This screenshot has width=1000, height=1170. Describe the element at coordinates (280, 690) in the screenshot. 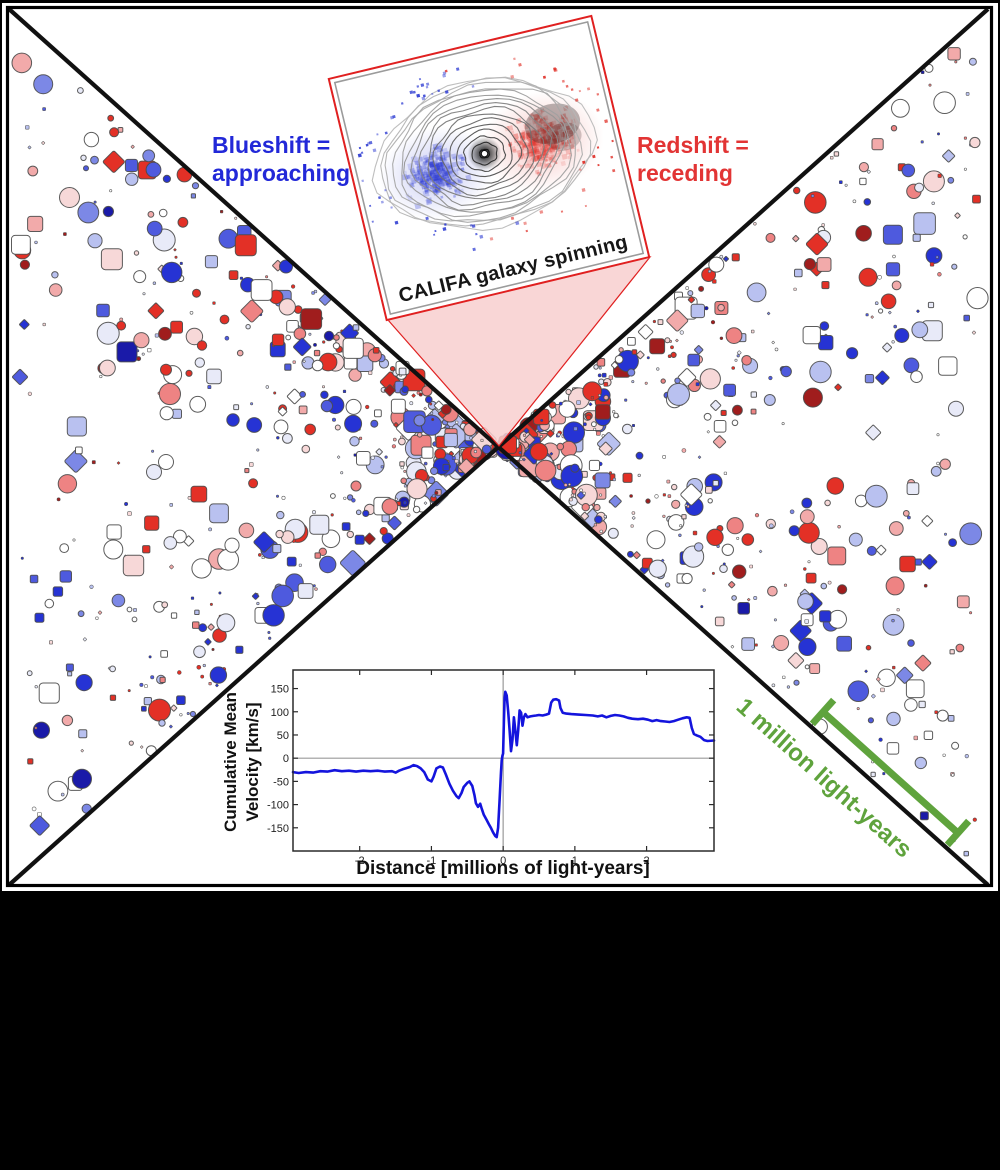

I see `chart-ytick-label: 150` at that location.